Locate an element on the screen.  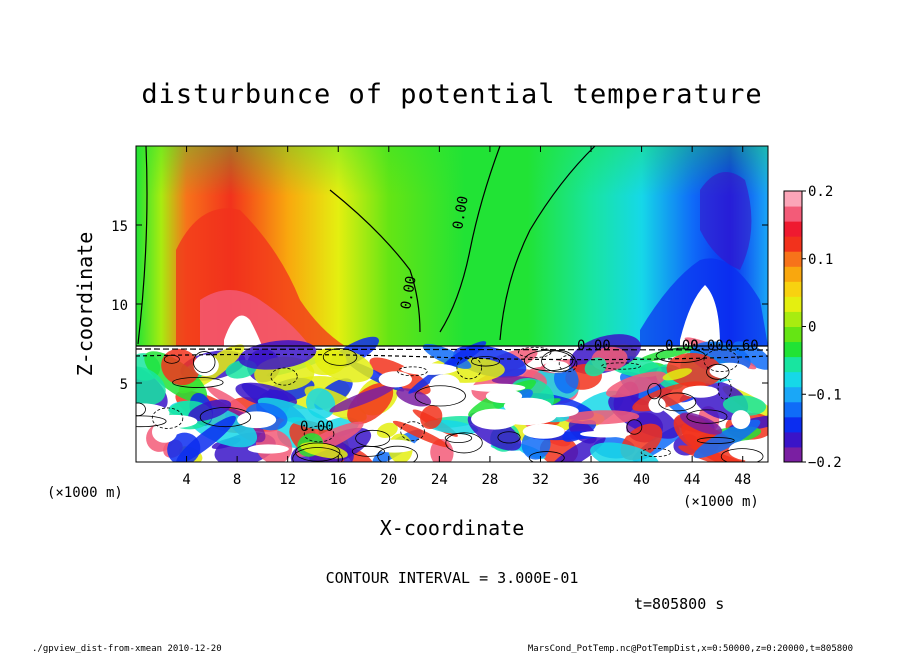
lower-turbulent-field is located at coordinates (452, 398).